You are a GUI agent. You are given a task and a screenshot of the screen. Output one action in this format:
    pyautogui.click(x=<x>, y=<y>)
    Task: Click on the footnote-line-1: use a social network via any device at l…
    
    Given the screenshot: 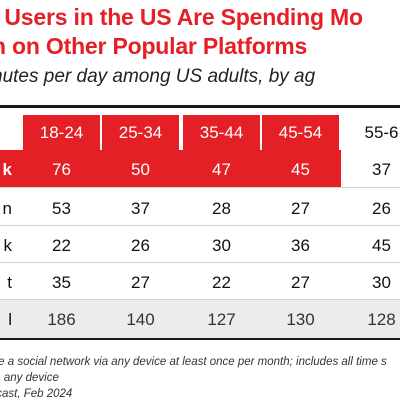 What is the action you would take?
    pyautogui.click(x=193, y=362)
    